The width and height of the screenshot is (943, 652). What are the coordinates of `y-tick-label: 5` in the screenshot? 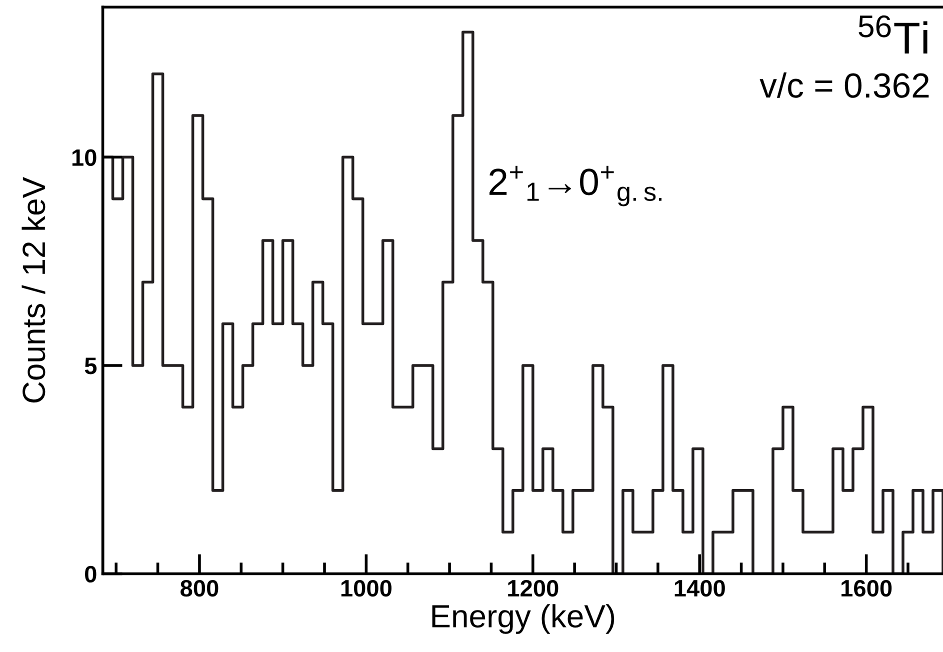 It's located at (90, 366).